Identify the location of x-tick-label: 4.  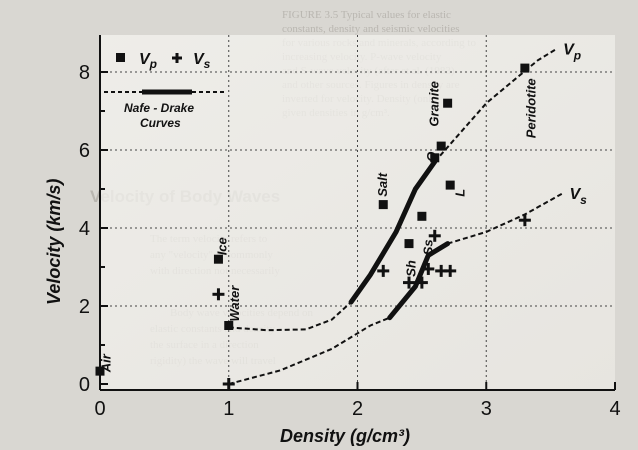
(614, 409).